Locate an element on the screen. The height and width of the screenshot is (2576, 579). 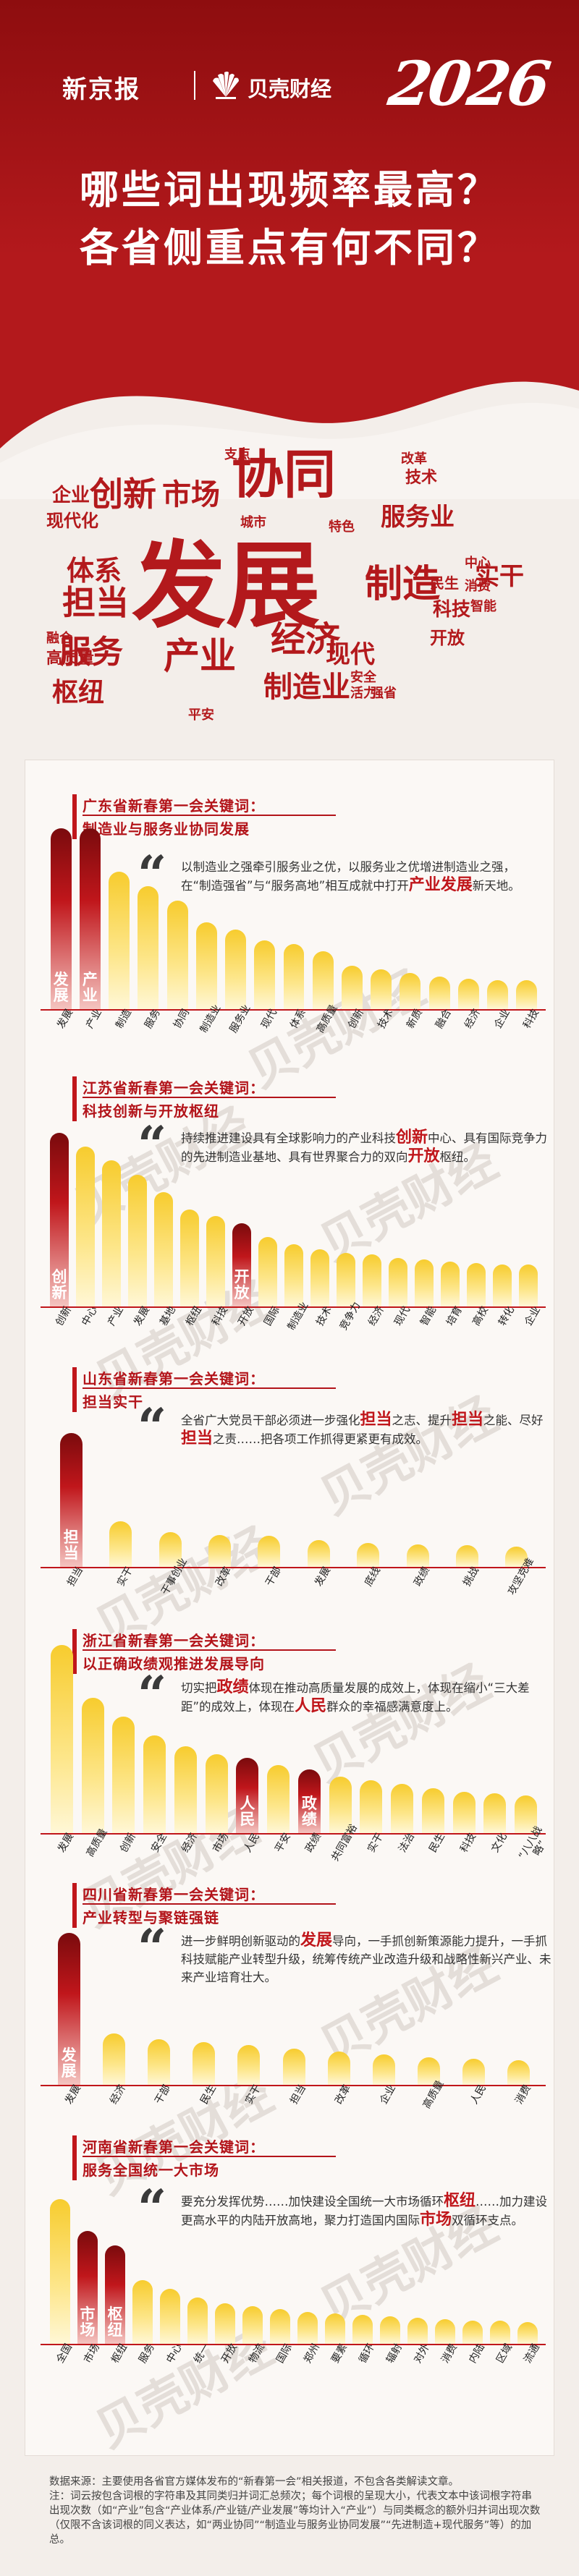
cloud-word: 经济 is located at coordinates (306, 639).